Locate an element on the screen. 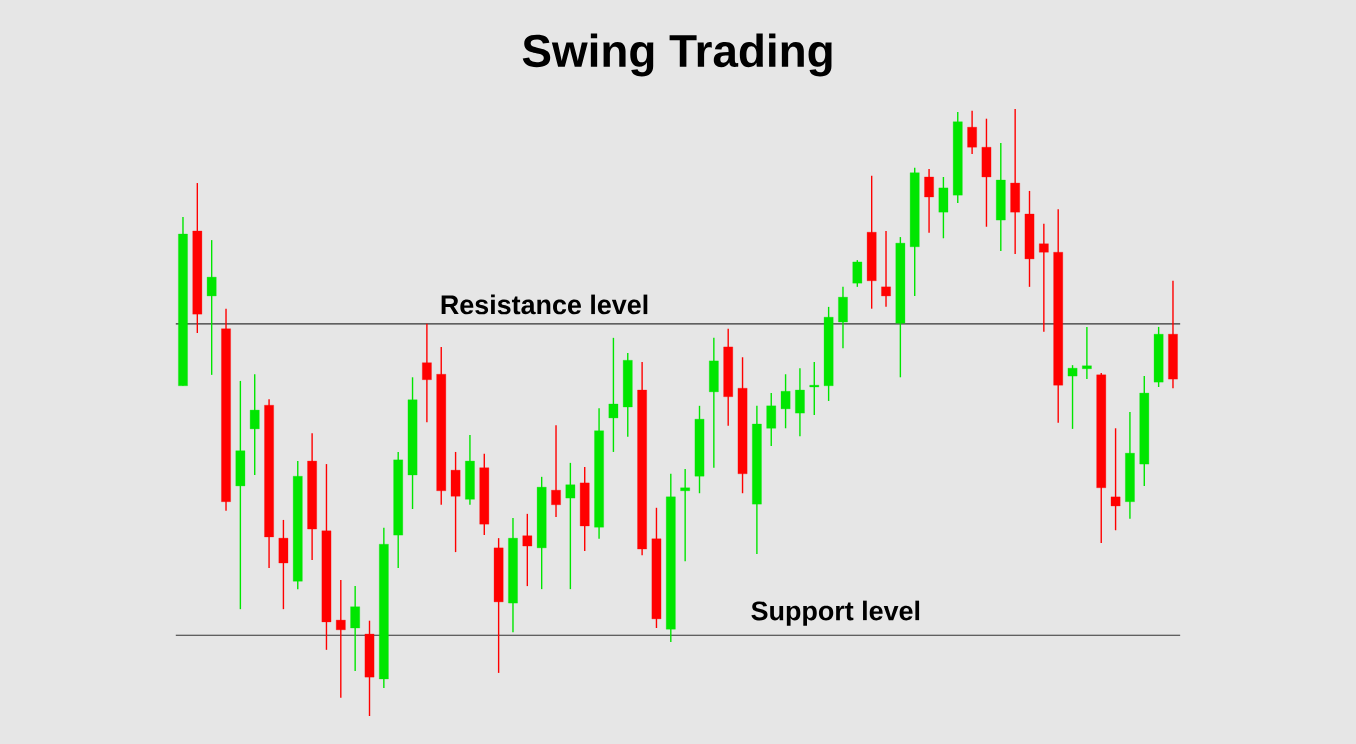 This screenshot has width=1356, height=744. ref-line-label: Resistance level is located at coordinates (544, 304).